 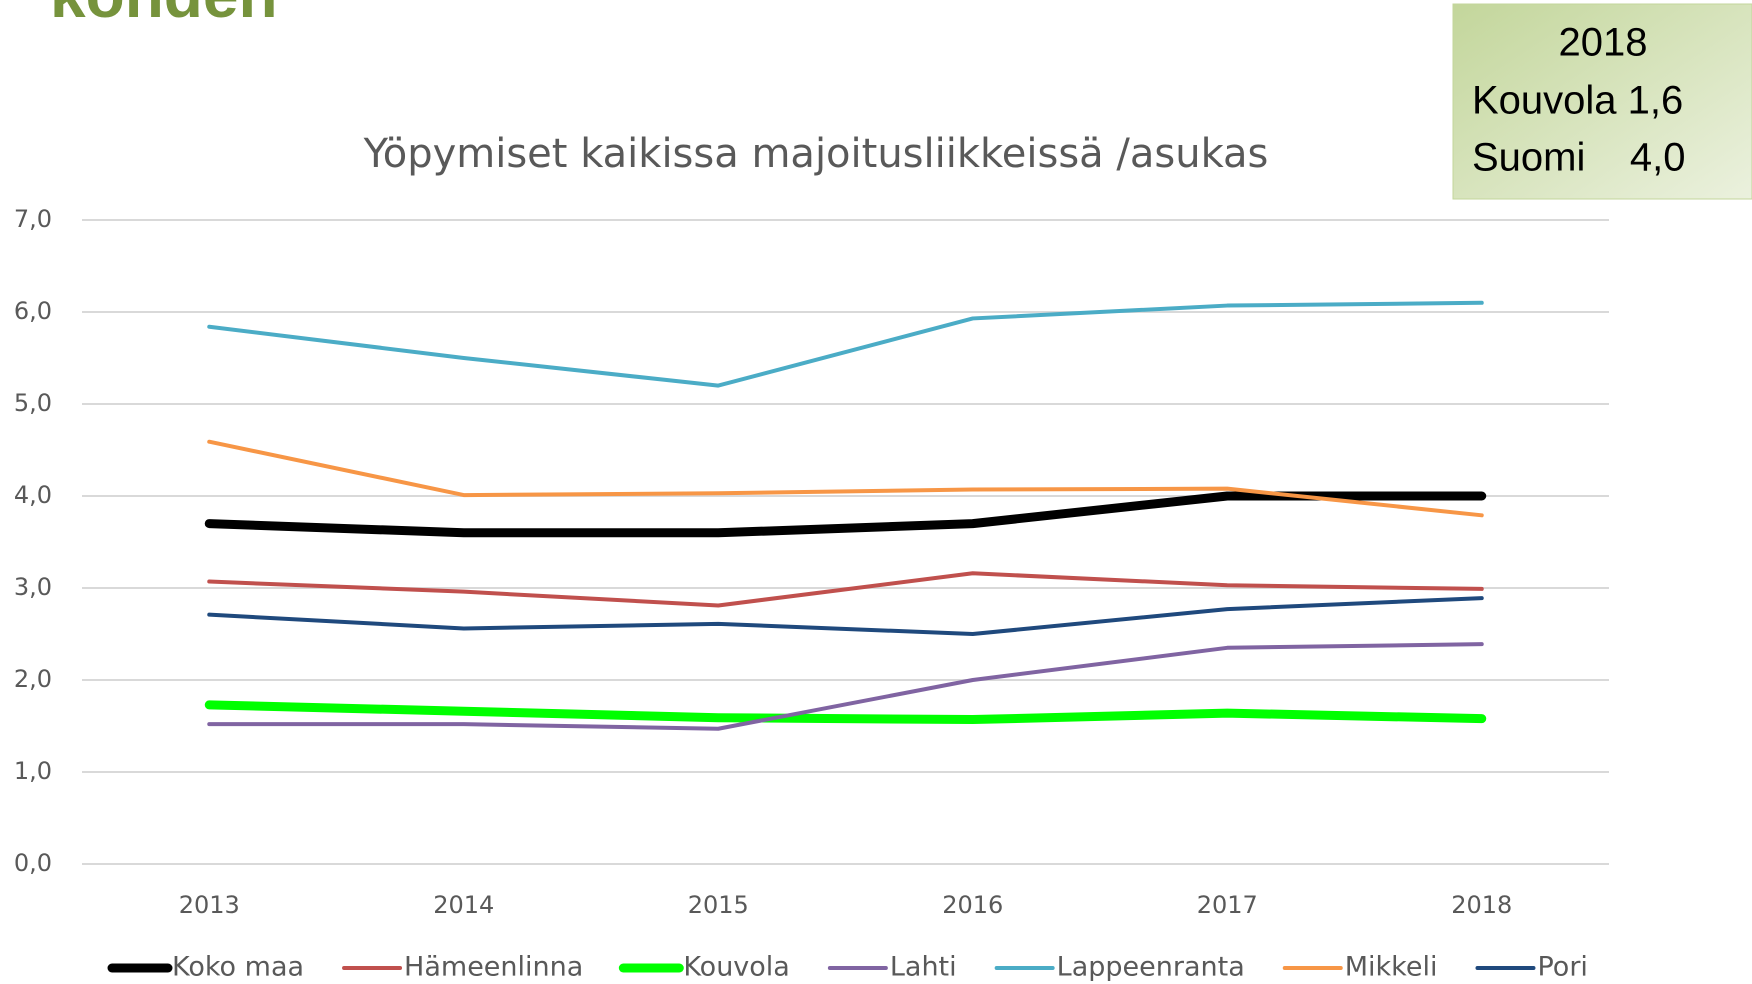 I want to click on y-tick-label: 2,0, so click(x=33, y=679).